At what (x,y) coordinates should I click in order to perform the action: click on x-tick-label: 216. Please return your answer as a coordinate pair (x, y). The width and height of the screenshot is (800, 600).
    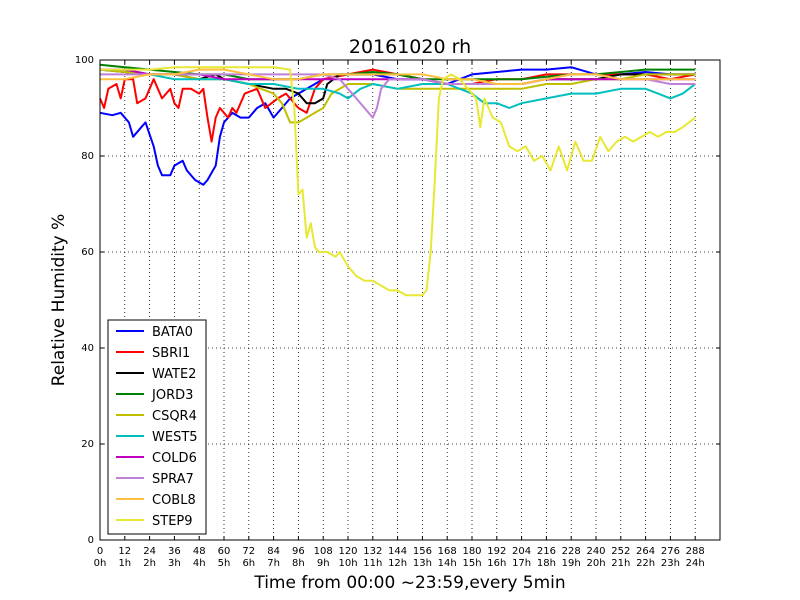
    Looking at the image, I should click on (546, 551).